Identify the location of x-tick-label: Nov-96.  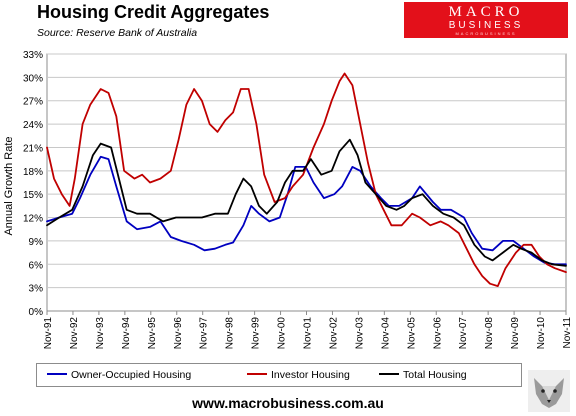
(178, 333).